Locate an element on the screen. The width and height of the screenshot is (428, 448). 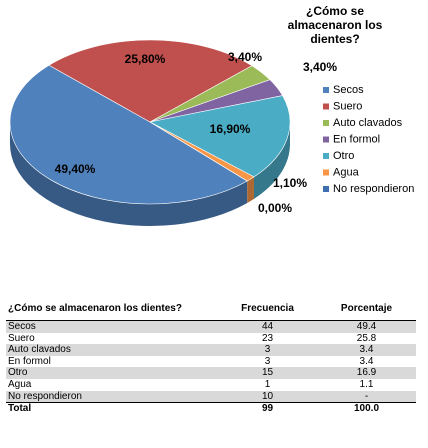
header-cell: Porcentaje is located at coordinates (366, 312).